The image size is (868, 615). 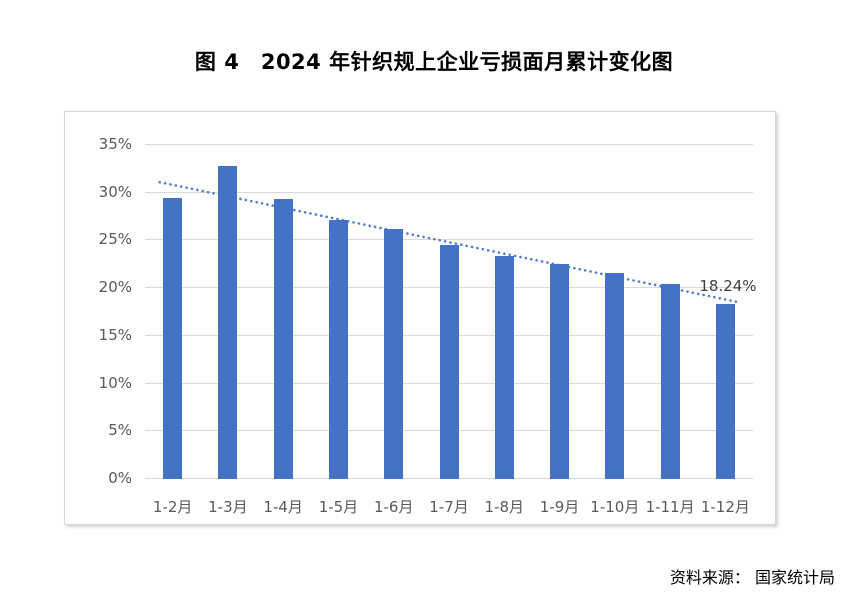 What do you see at coordinates (615, 507) in the screenshot?
I see `x-axis-tick-label: 1-10月` at bounding box center [615, 507].